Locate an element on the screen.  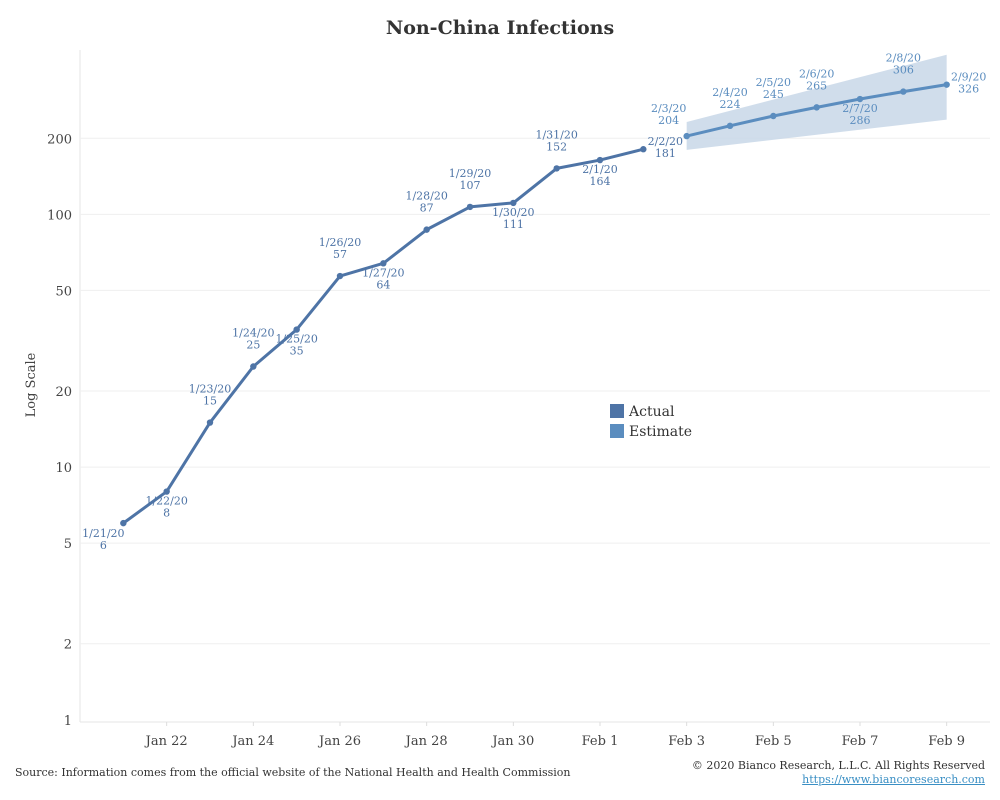
y-tick-label: 1 is located at coordinates (68, 721).